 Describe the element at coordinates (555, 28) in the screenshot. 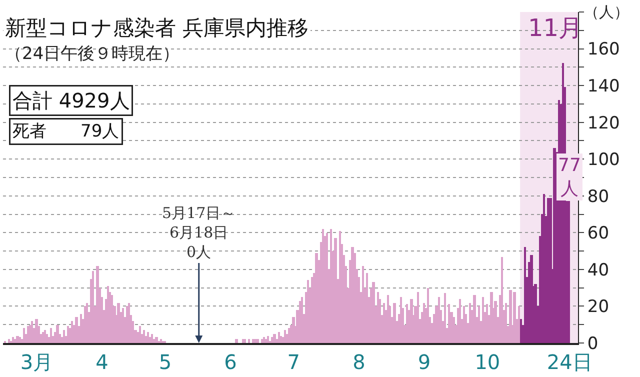

I see `band-label: 11月` at that location.